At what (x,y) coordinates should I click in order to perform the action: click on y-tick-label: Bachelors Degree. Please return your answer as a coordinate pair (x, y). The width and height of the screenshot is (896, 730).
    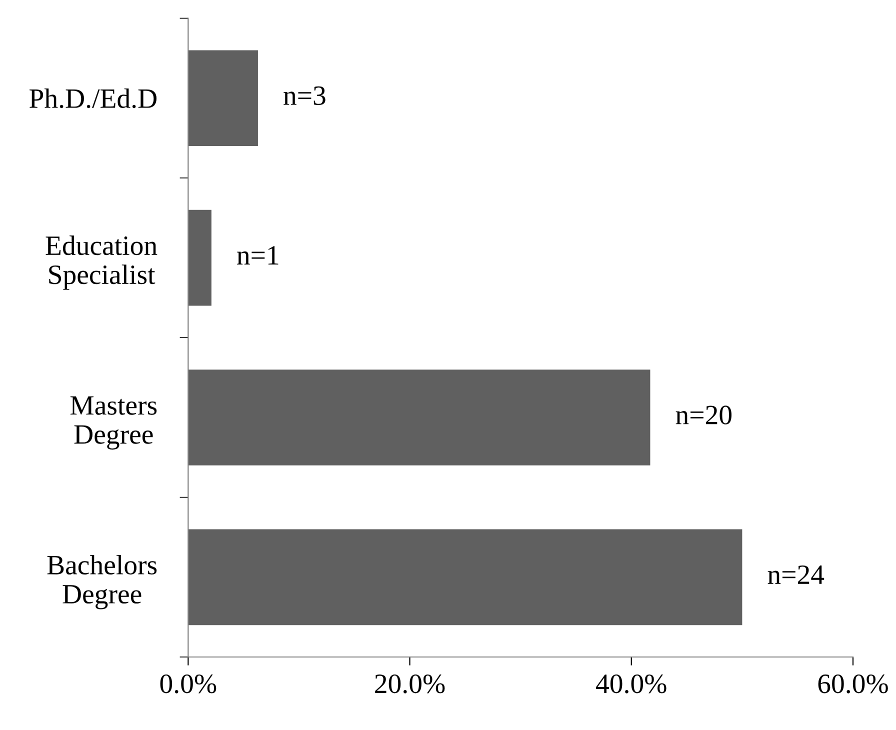
    Looking at the image, I should click on (102, 582).